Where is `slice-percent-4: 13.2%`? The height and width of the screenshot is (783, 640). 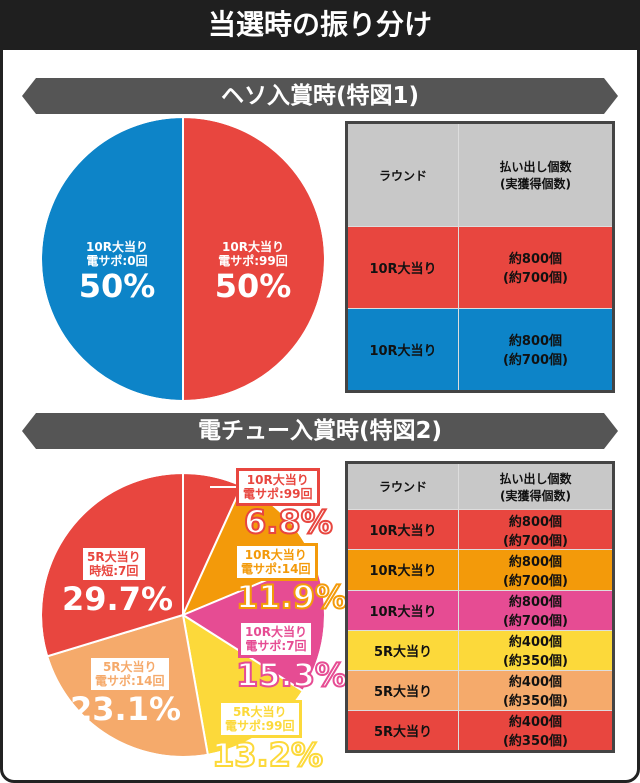 slice-percent-4: 13.2% is located at coordinates (267, 755).